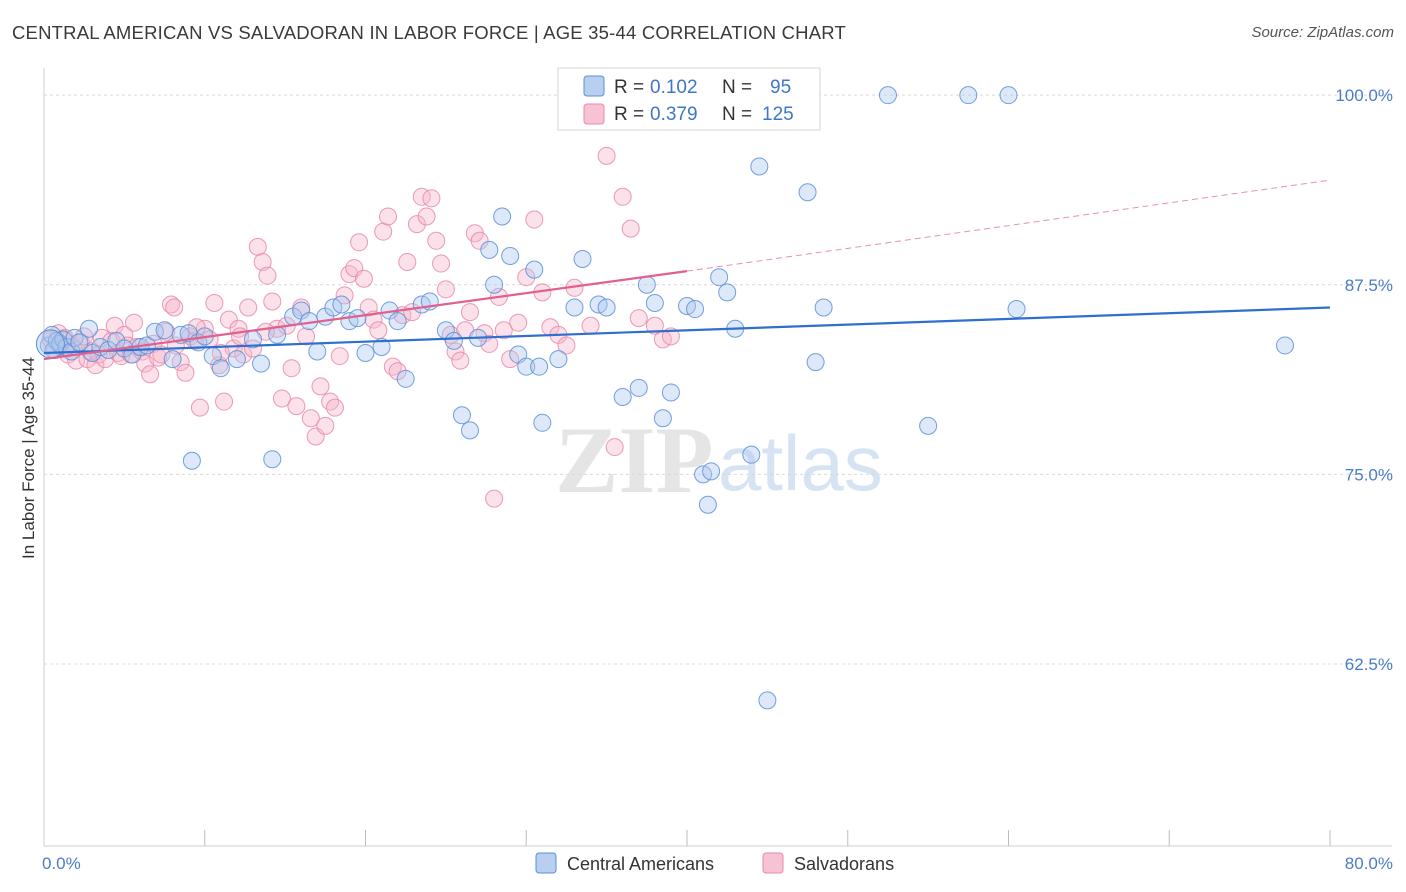  I want to click on watermark-zip: ZIP, so click(634, 460).